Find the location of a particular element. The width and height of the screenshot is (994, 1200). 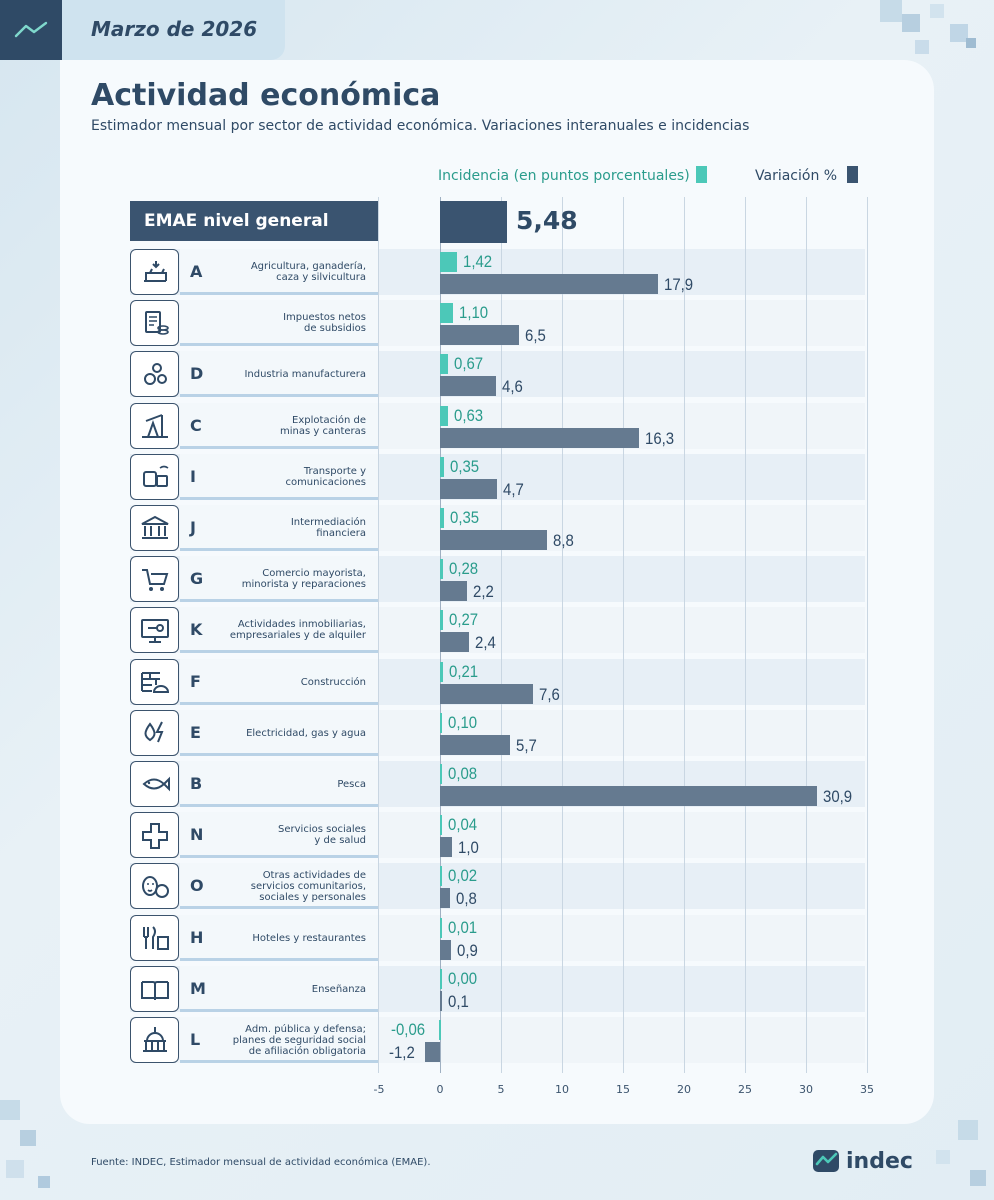

incidencia-value-label: 0,67 is located at coordinates (469, 363).